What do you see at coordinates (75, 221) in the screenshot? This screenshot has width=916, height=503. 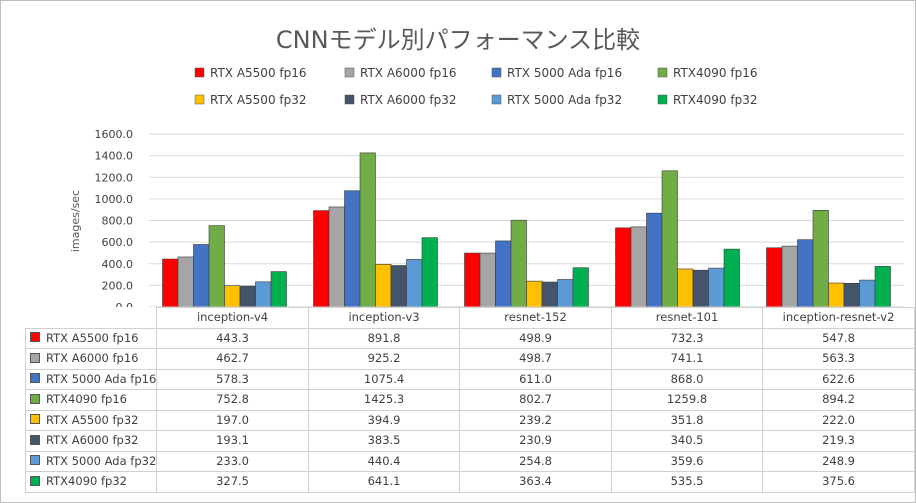 I see `y-axis-label: images/sec` at bounding box center [75, 221].